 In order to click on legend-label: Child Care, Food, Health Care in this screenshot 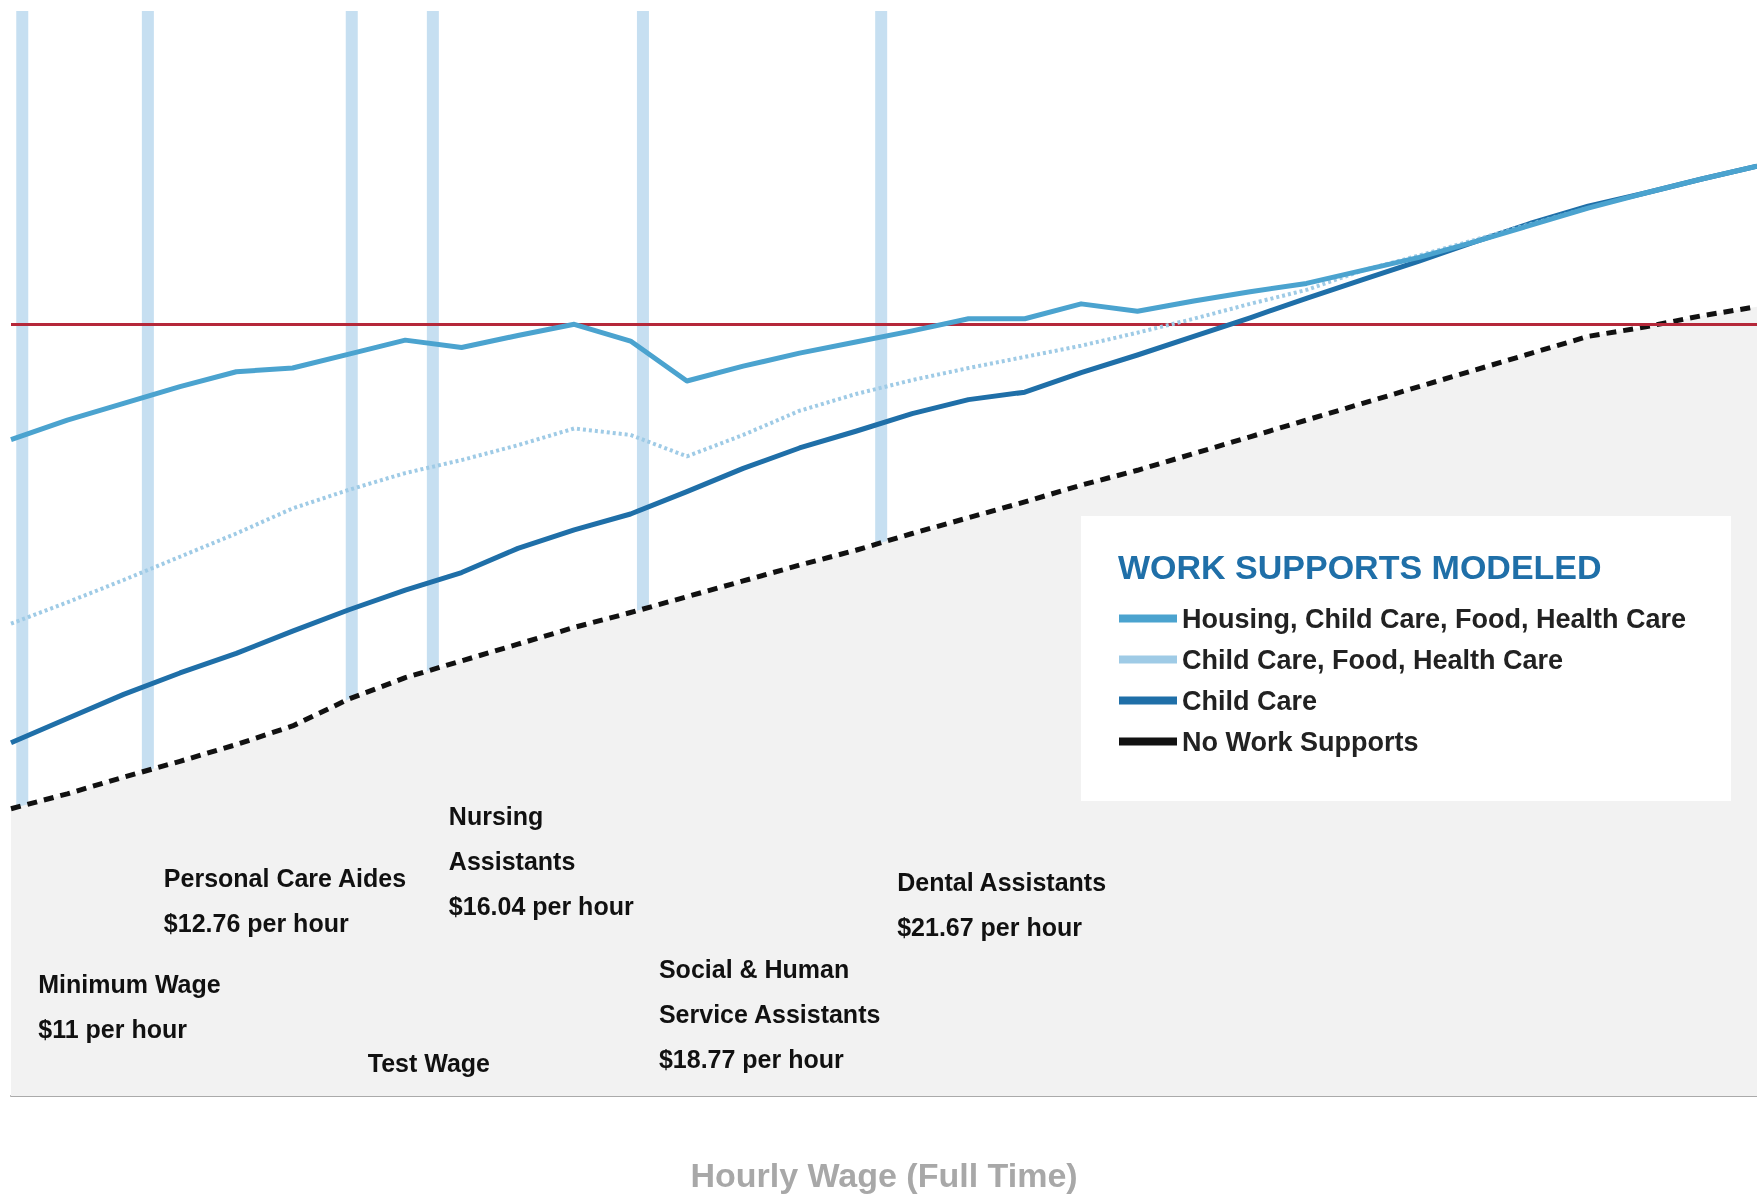, I will do `click(1373, 659)`.